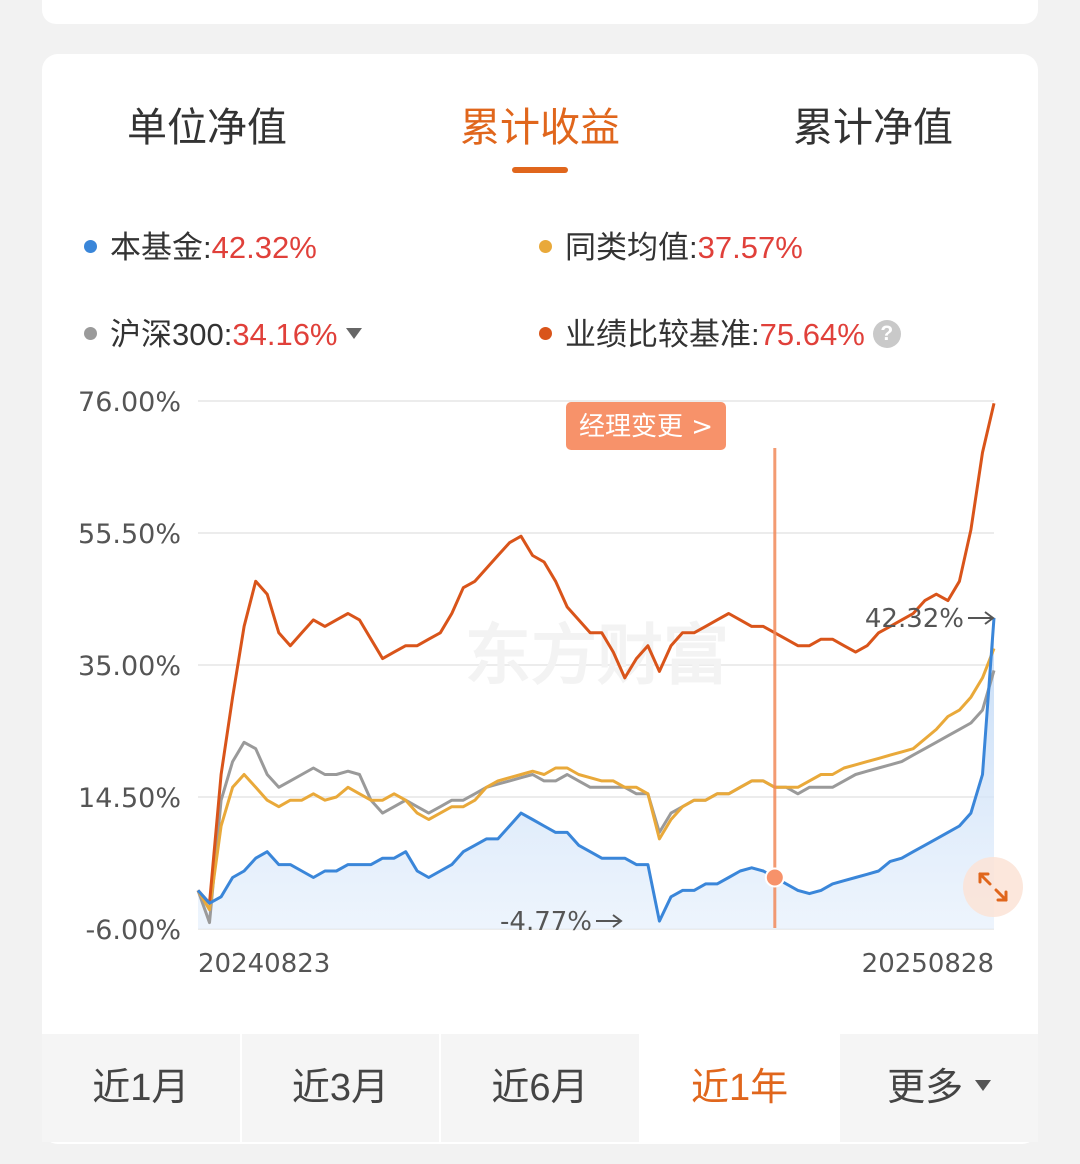 The height and width of the screenshot is (1164, 1080). Describe the element at coordinates (353, 334) in the screenshot. I see `dropdown-caret-icon` at that location.